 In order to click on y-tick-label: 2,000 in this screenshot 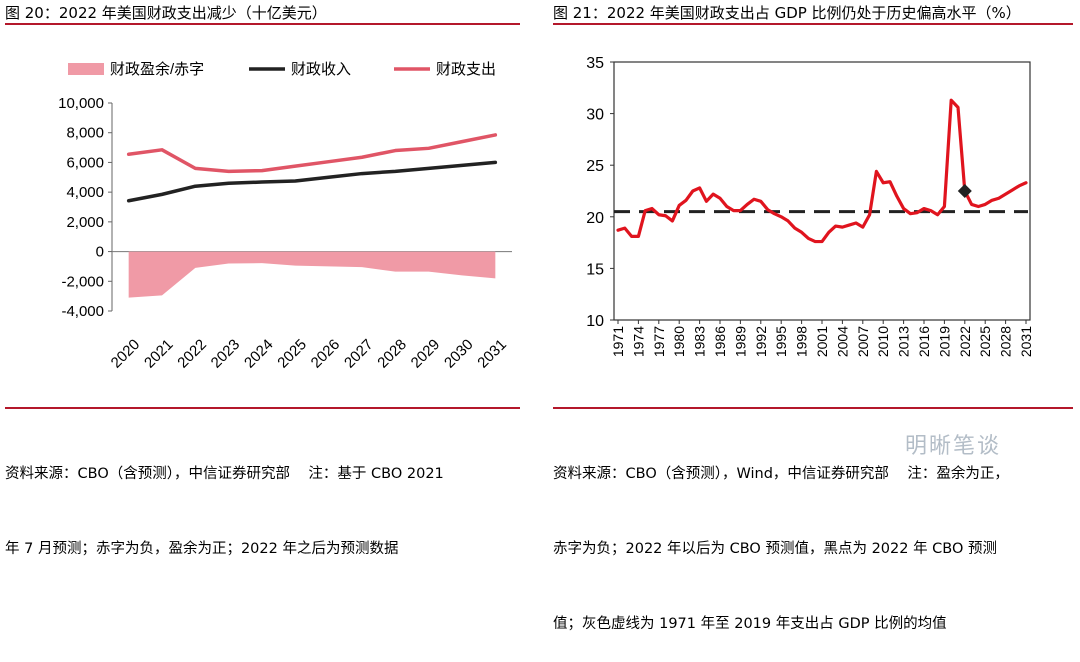, I will do `click(85, 222)`.